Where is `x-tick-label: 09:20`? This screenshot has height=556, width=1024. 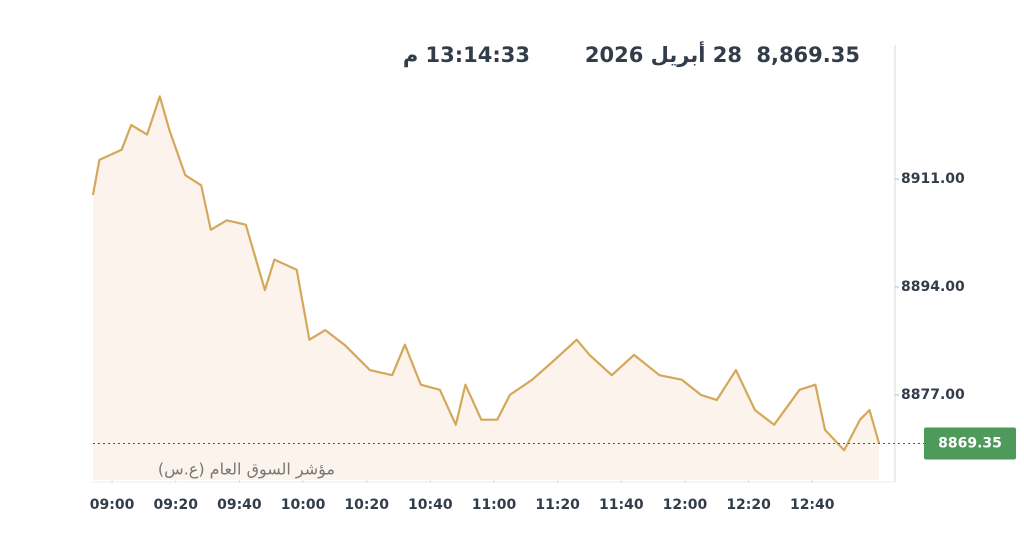
x-tick-label: 09:20 is located at coordinates (175, 505).